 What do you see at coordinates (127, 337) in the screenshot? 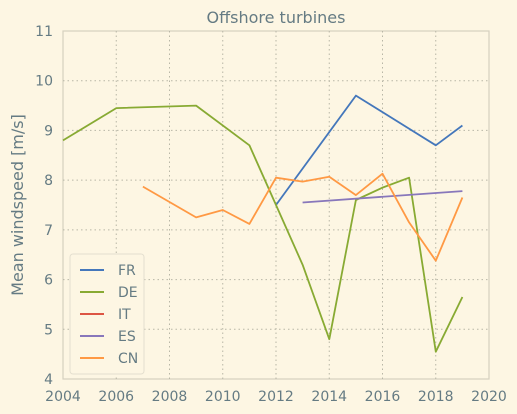
I see `legend-label-es: ES` at bounding box center [127, 337].